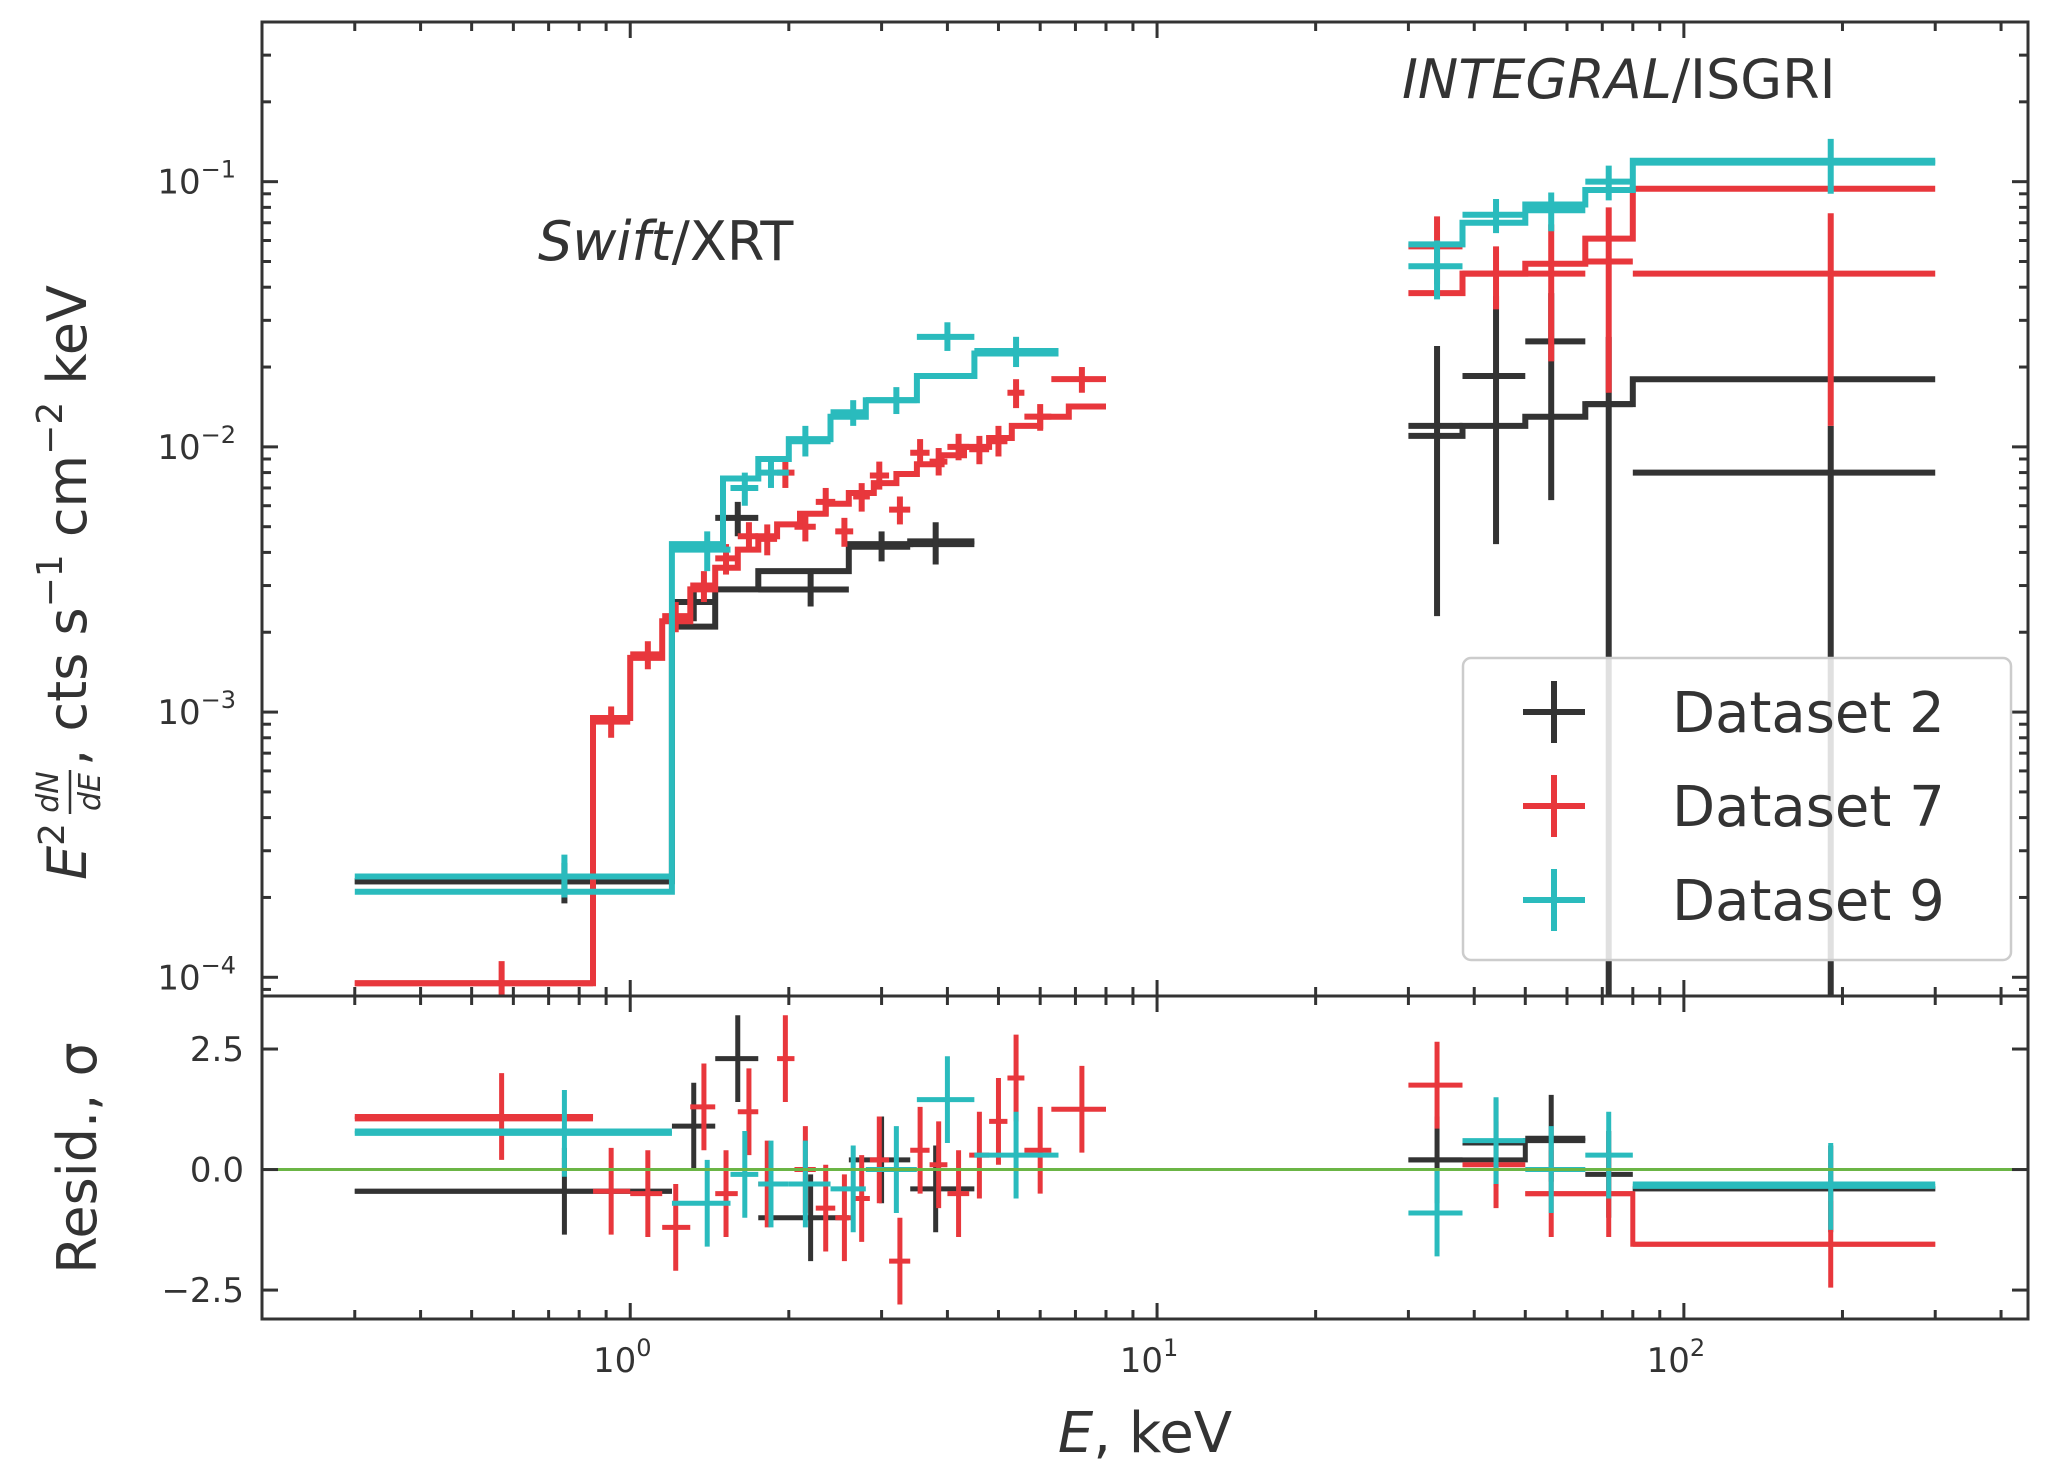 This screenshot has height=1471, width=2062. Describe the element at coordinates (196, 709) in the screenshot. I see `y-tick-label: 10⁻³` at that location.